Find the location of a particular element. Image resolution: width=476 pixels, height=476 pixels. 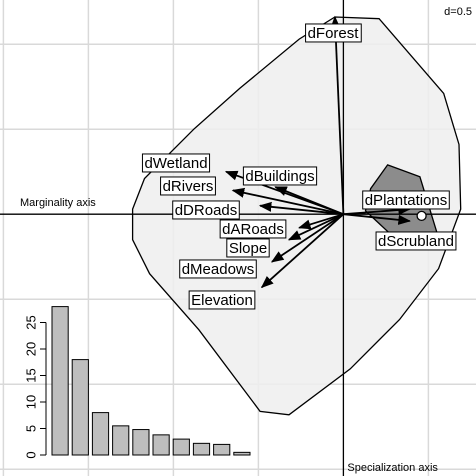

grid-step-label: d=0.5 is located at coordinates (458, 12).